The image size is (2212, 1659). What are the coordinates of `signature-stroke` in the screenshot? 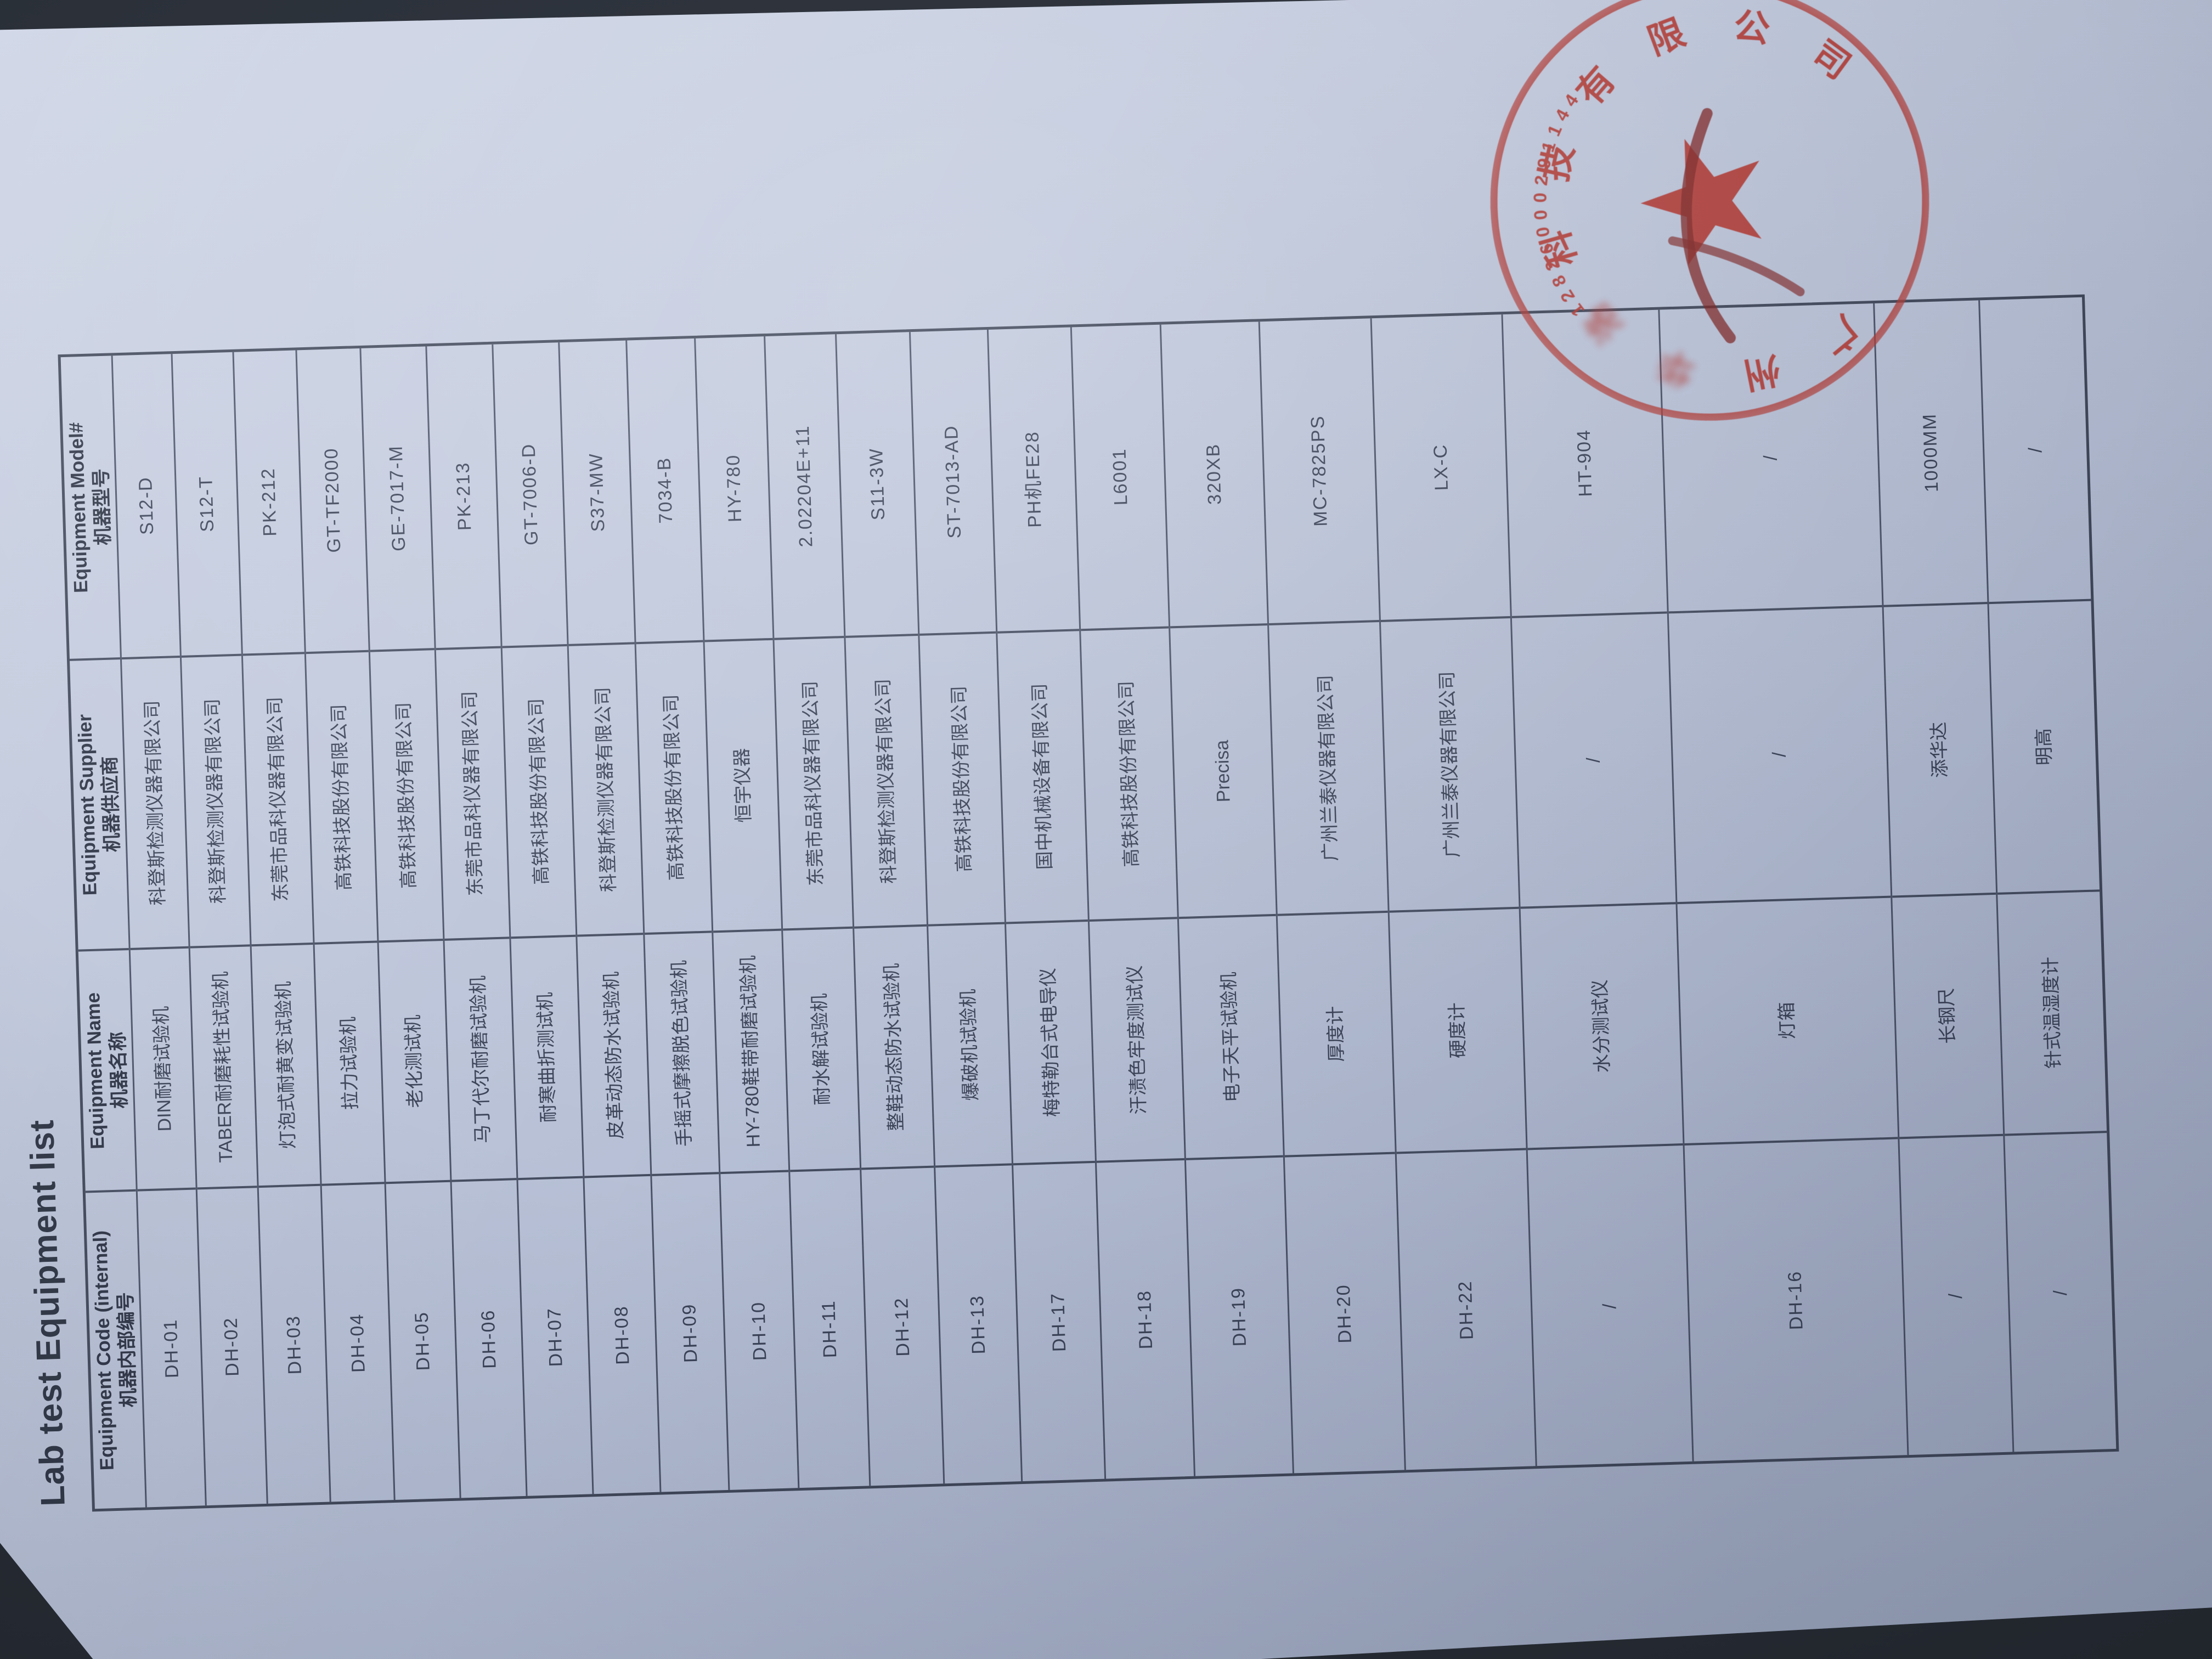 It's located at (1737, 225).